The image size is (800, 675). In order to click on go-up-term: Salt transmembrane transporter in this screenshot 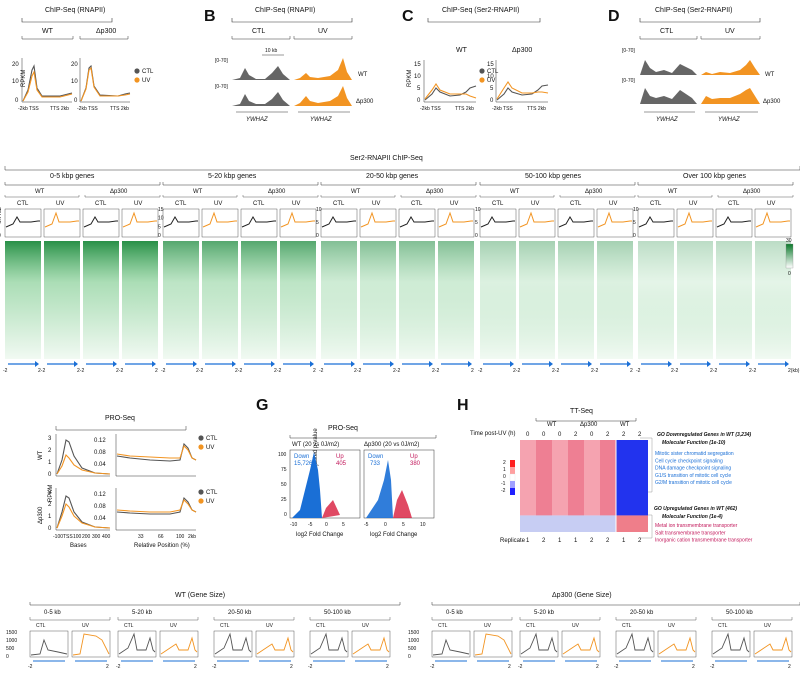, I will do `click(690, 533)`.